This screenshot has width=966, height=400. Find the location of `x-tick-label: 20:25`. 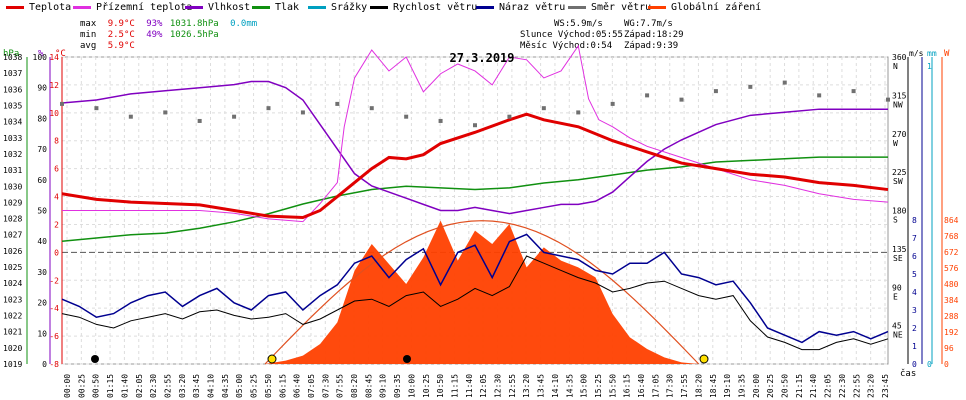

x-tick-label: 20:25 is located at coordinates (770, 386).